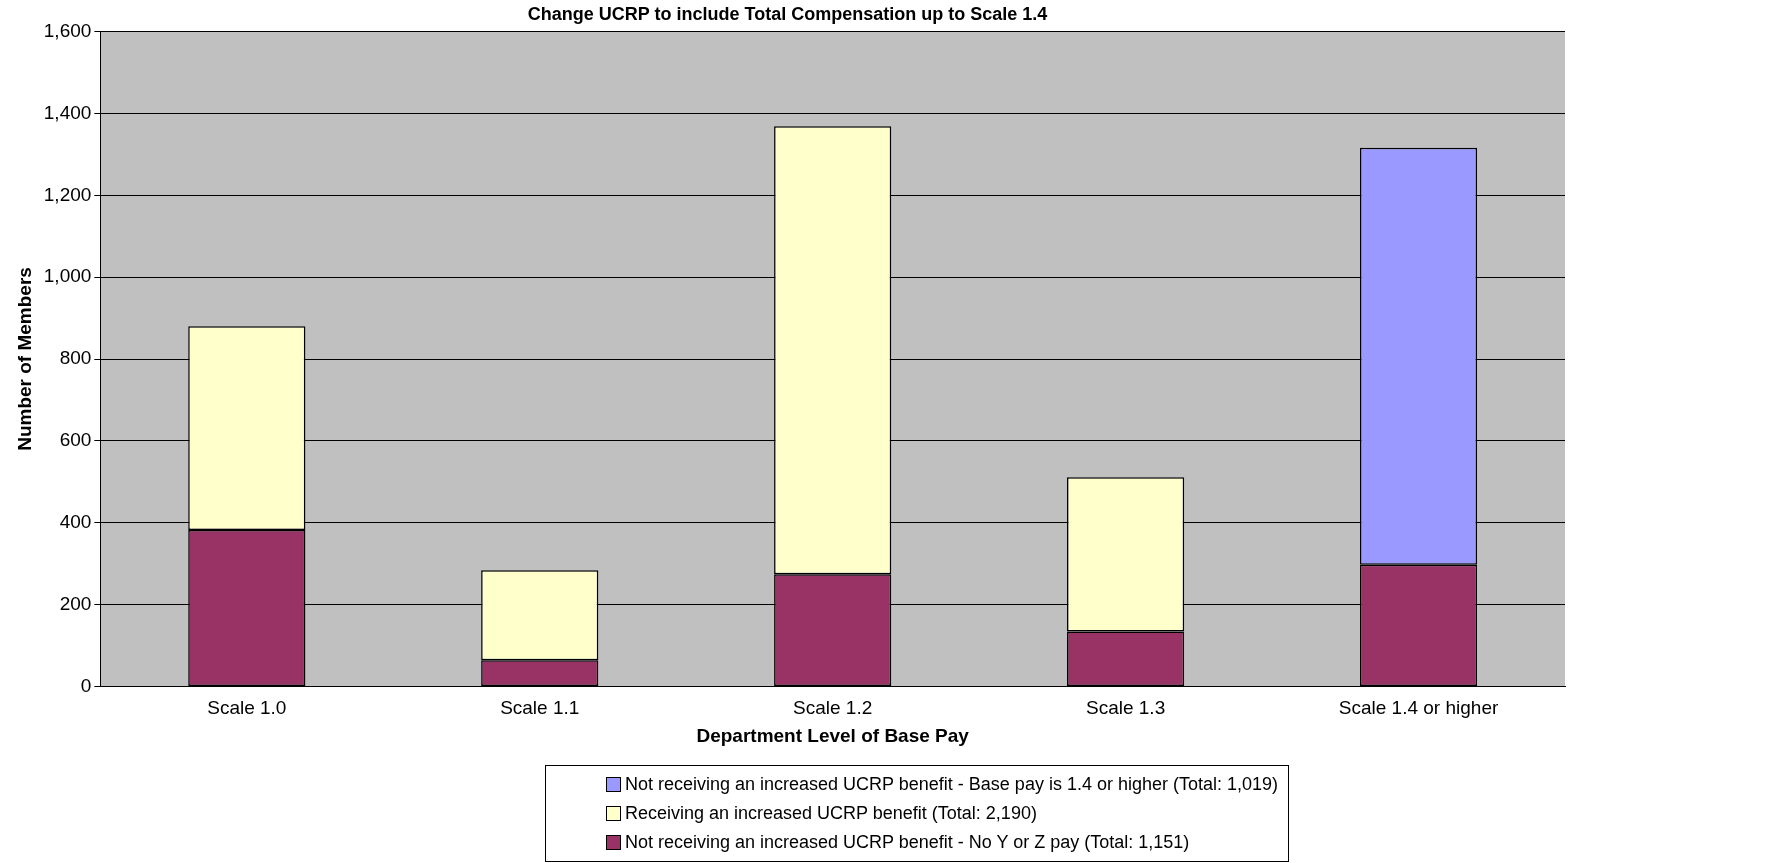  I want to click on x-tick-label: Scale 1.1, so click(540, 708).